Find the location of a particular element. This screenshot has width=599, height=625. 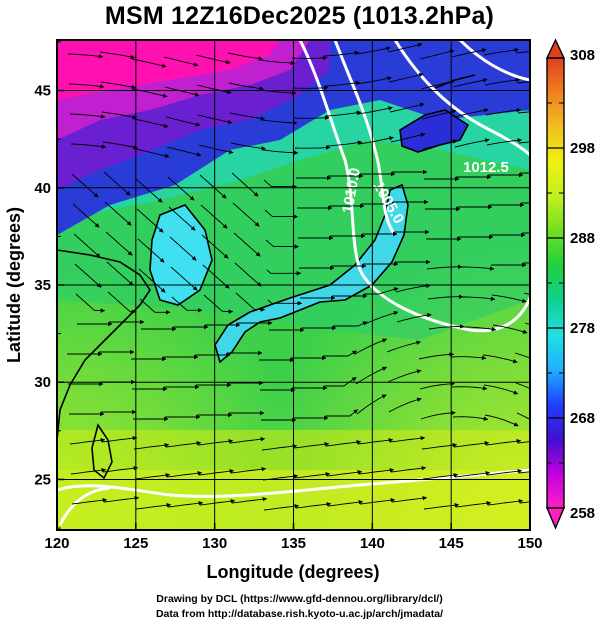

map-title: MSM 12Z16Dec2025 (1013.2hPa) is located at coordinates (299, 16).